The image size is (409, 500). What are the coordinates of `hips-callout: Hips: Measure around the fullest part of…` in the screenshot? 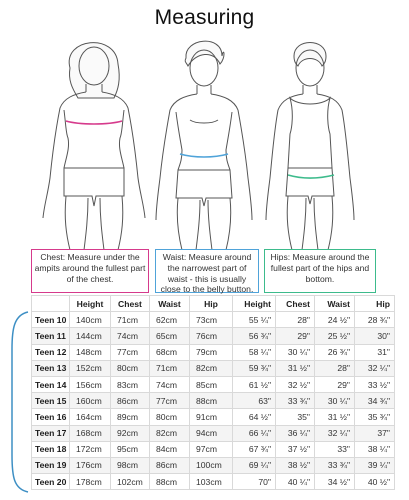 It's located at (320, 271).